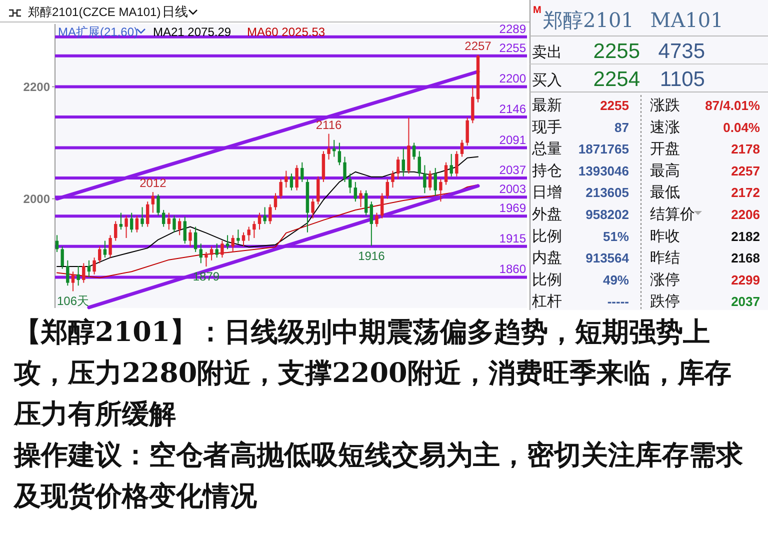  Describe the element at coordinates (665, 105) in the screenshot. I see `text: 涨跌` at that location.